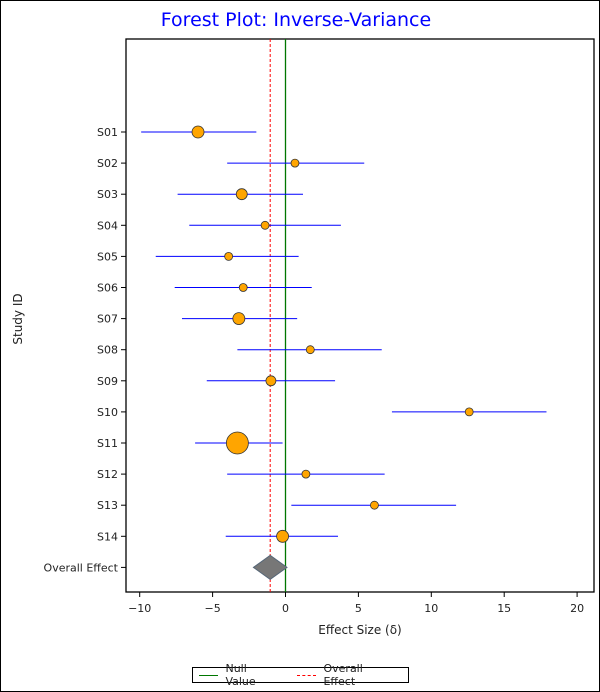  I want to click on legend-label-overall: Overall Effect, so click(343, 675).